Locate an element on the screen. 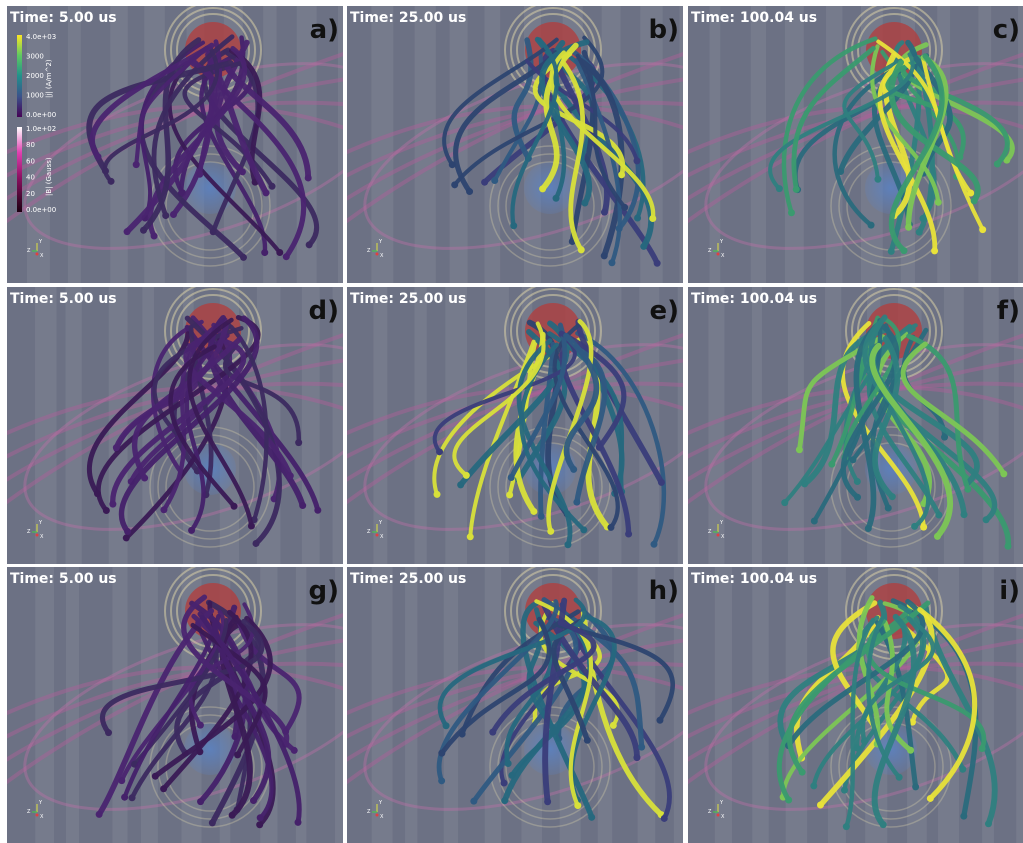 The image size is (1023, 843). panel-label: i) is located at coordinates (1009, 591).